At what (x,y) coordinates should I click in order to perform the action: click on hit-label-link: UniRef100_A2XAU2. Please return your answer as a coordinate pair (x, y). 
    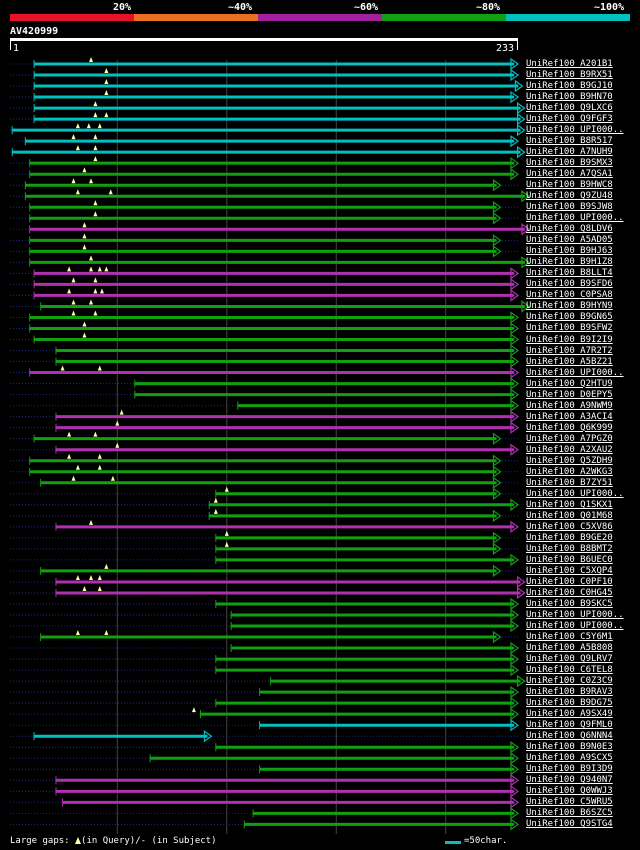
    Looking at the image, I should click on (569, 449).